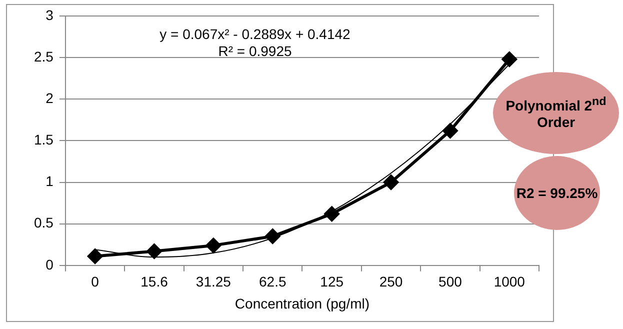 The height and width of the screenshot is (329, 623). Describe the element at coordinates (255, 34) in the screenshot. I see `annotation: y = 0.067x² - 0.2889x + 0.4142` at that location.